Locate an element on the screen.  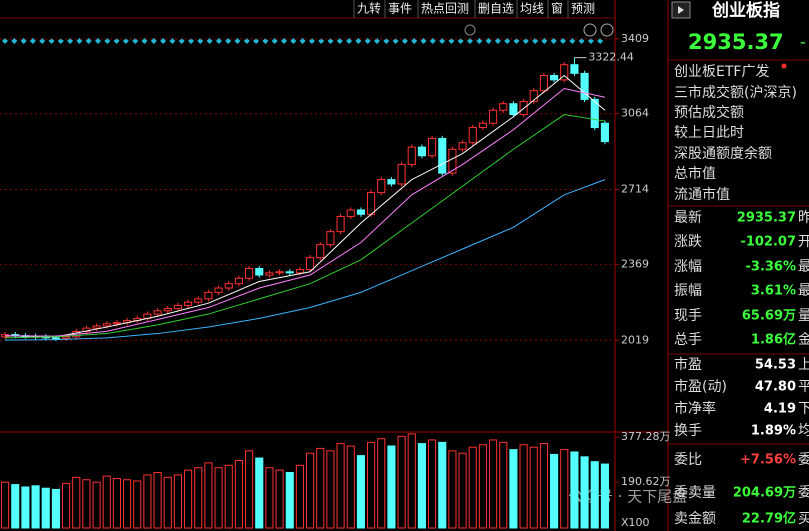
panel-link: 流通市值 is located at coordinates (702, 194).